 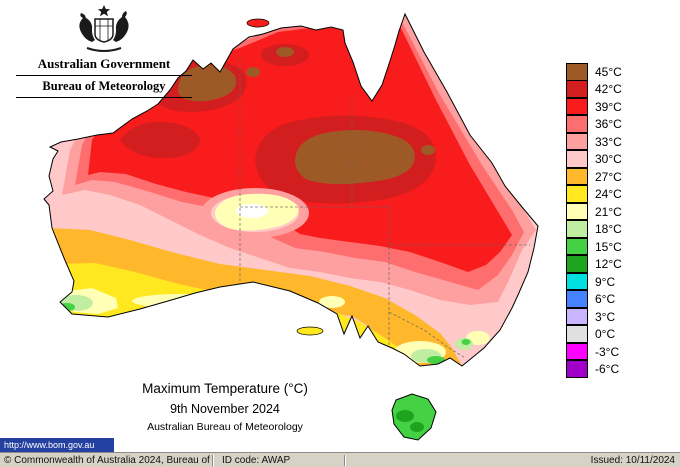 What do you see at coordinates (57, 445) in the screenshot?
I see `url-bar: http://www.bom.gov.au` at bounding box center [57, 445].